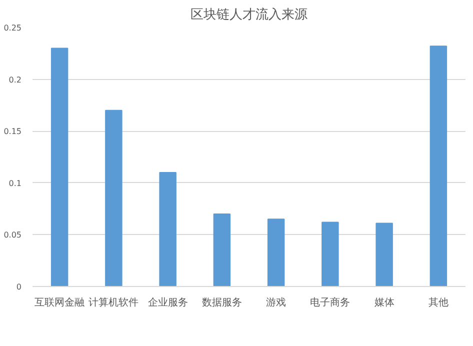 This screenshot has height=346, width=473. Describe the element at coordinates (13, 235) in the screenshot. I see `y-tick-label: 0.05` at that location.